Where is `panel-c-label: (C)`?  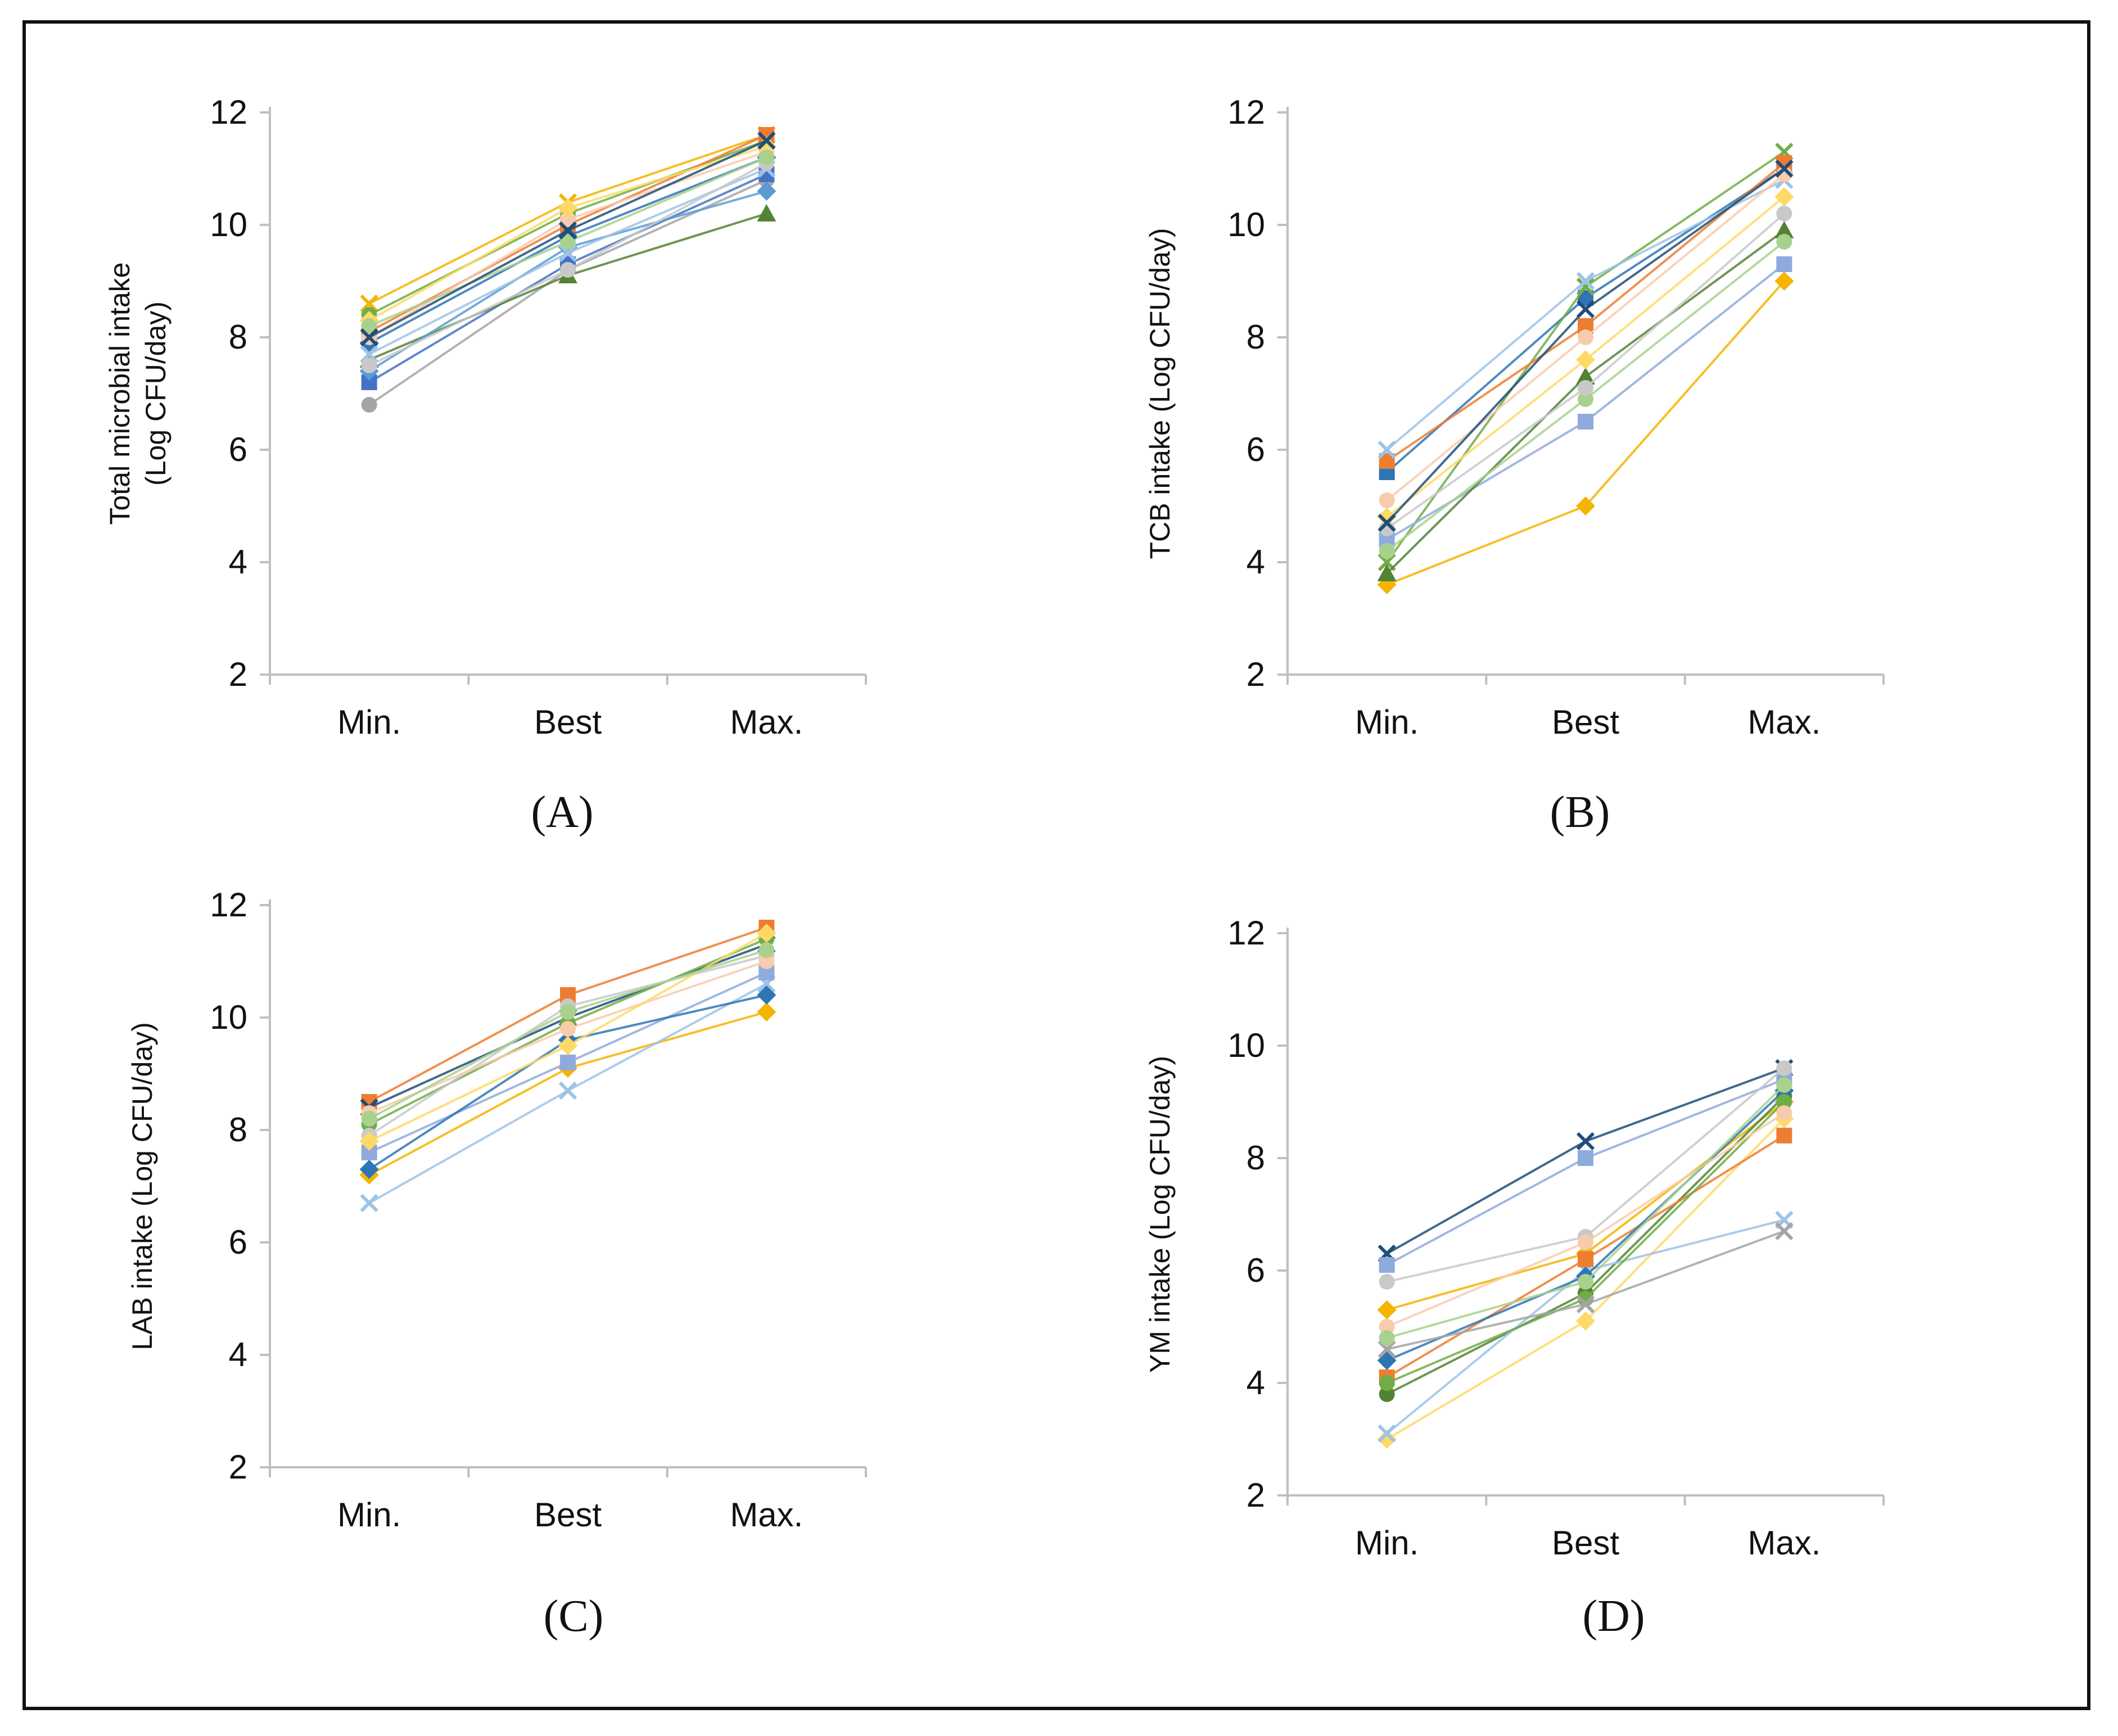 panel-c-label: (C) is located at coordinates (573, 1616).